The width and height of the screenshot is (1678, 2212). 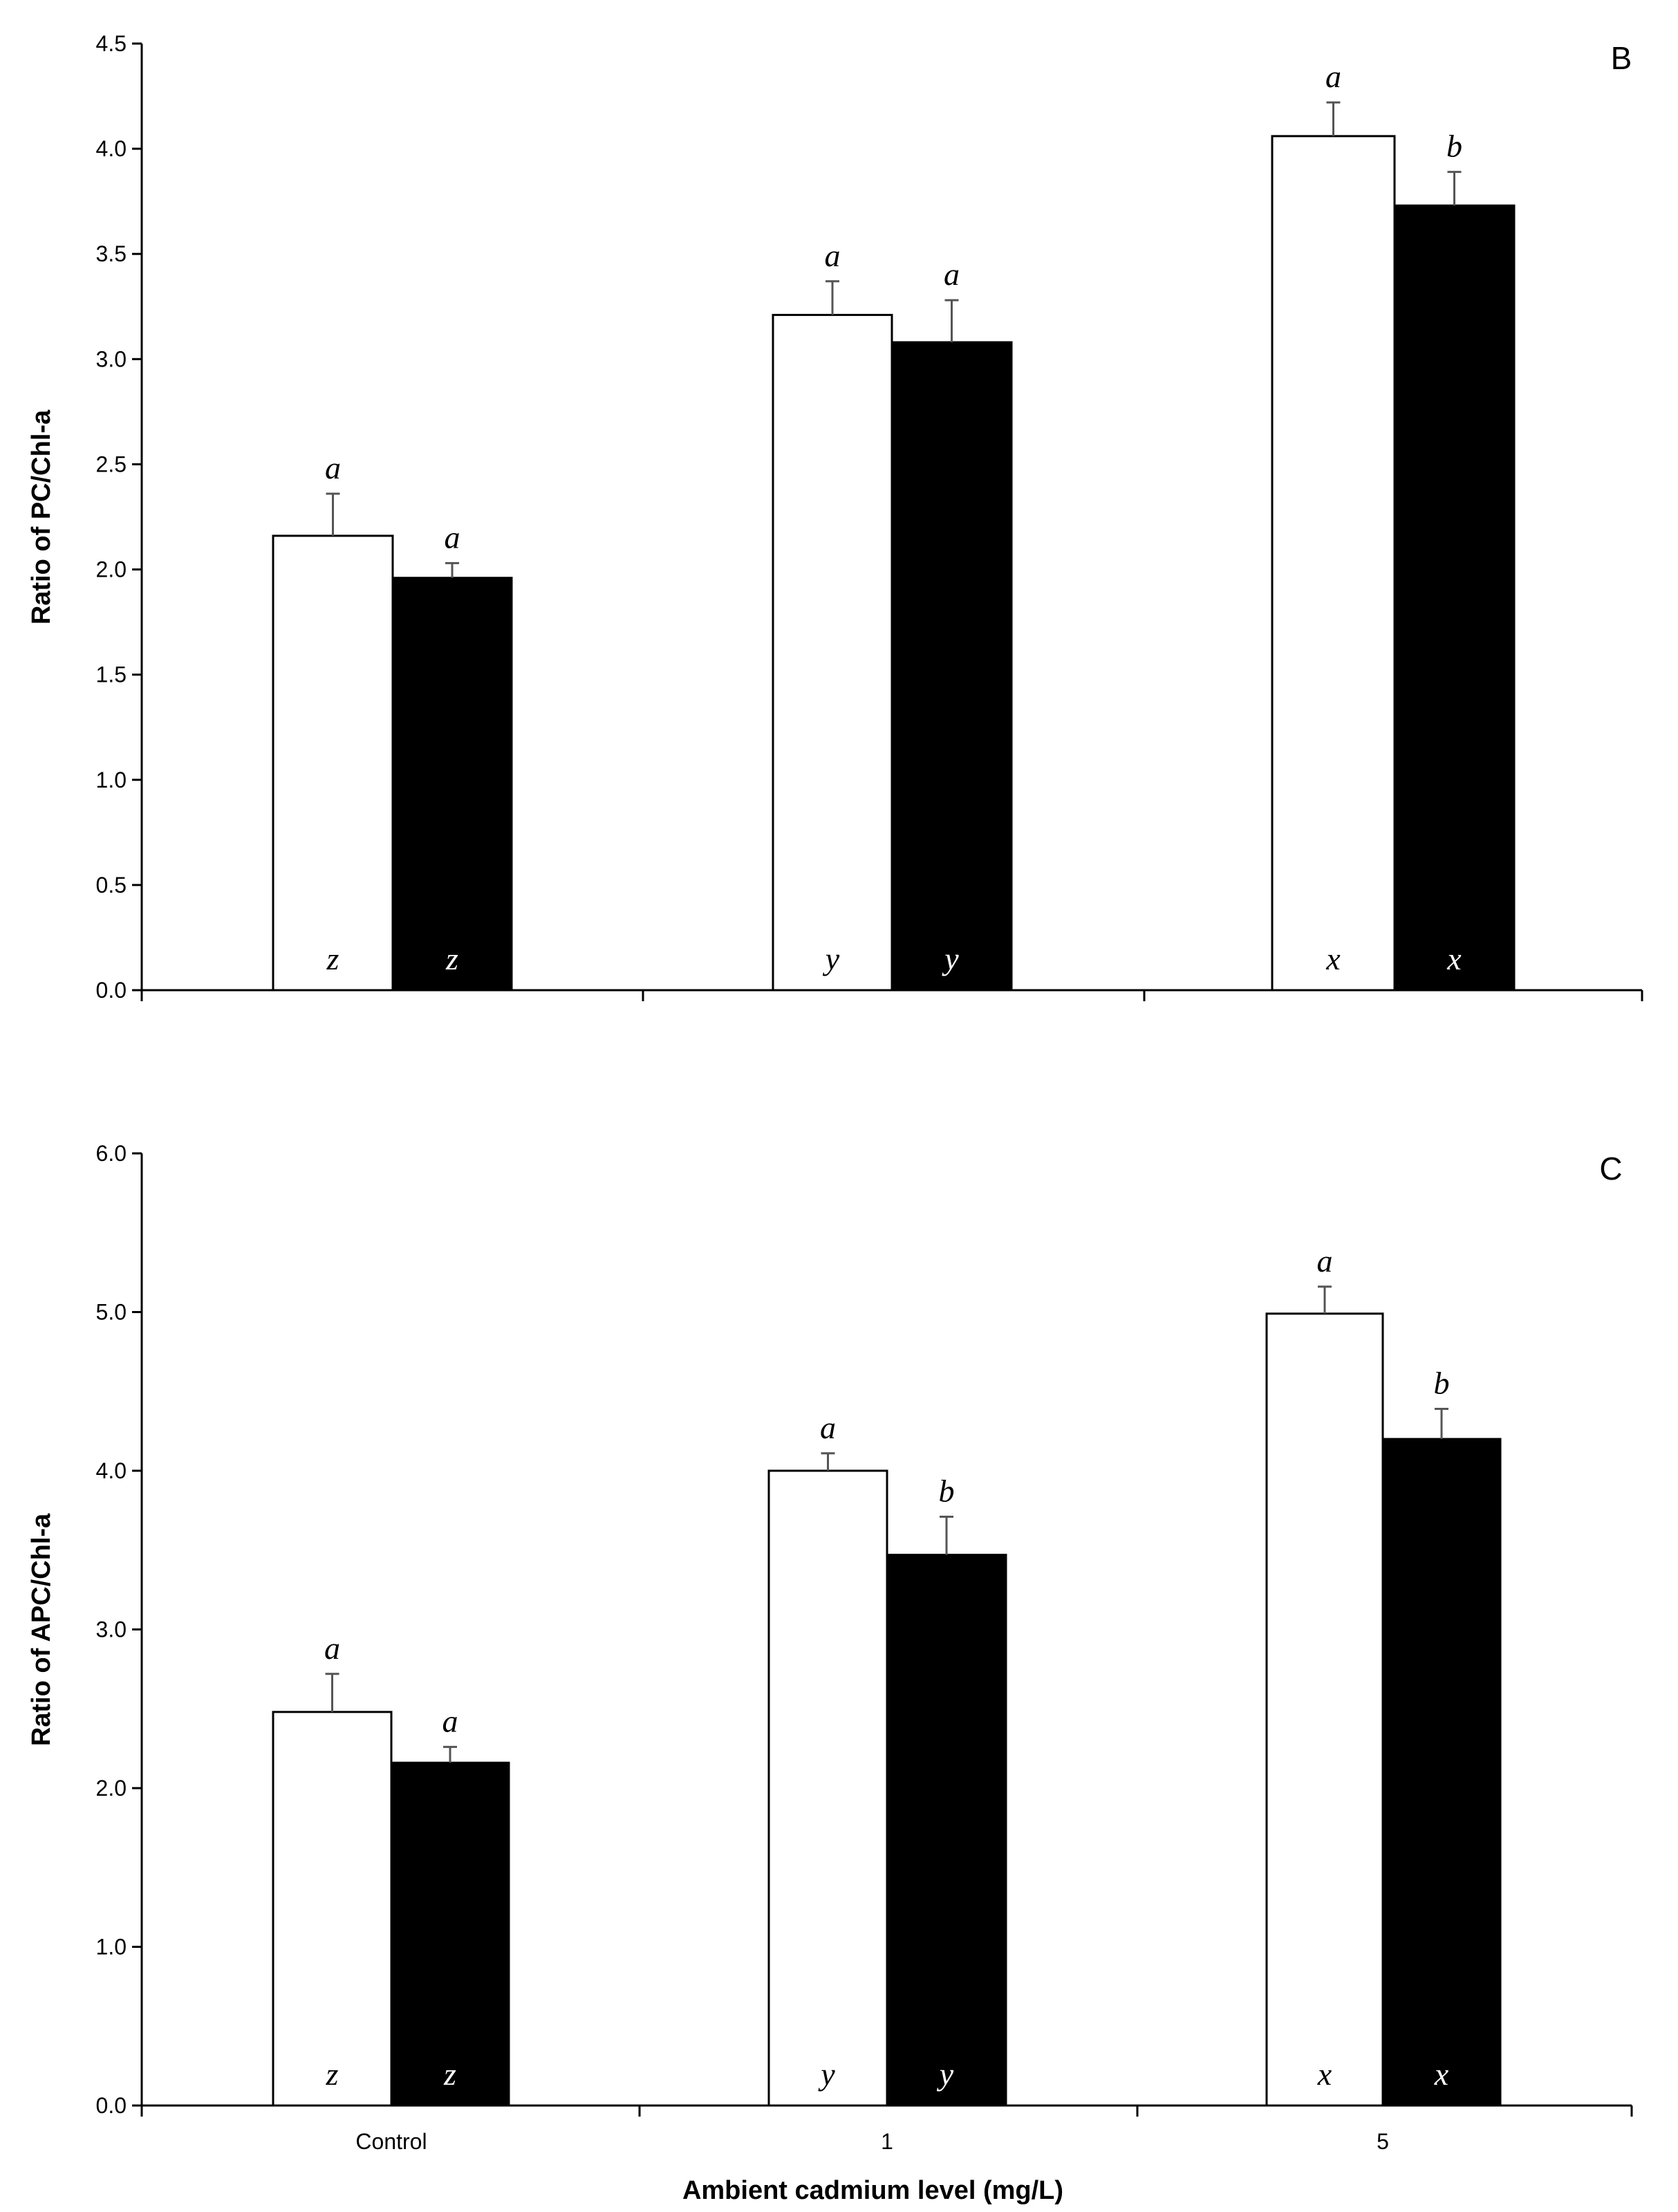 I want to click on x-category-label: 1, so click(x=887, y=2141).